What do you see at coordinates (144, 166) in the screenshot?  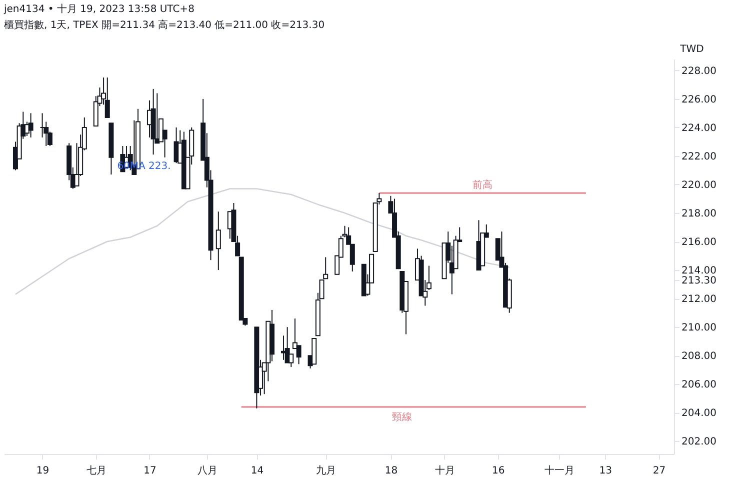 I see `annotation: 60MA 223.` at bounding box center [144, 166].